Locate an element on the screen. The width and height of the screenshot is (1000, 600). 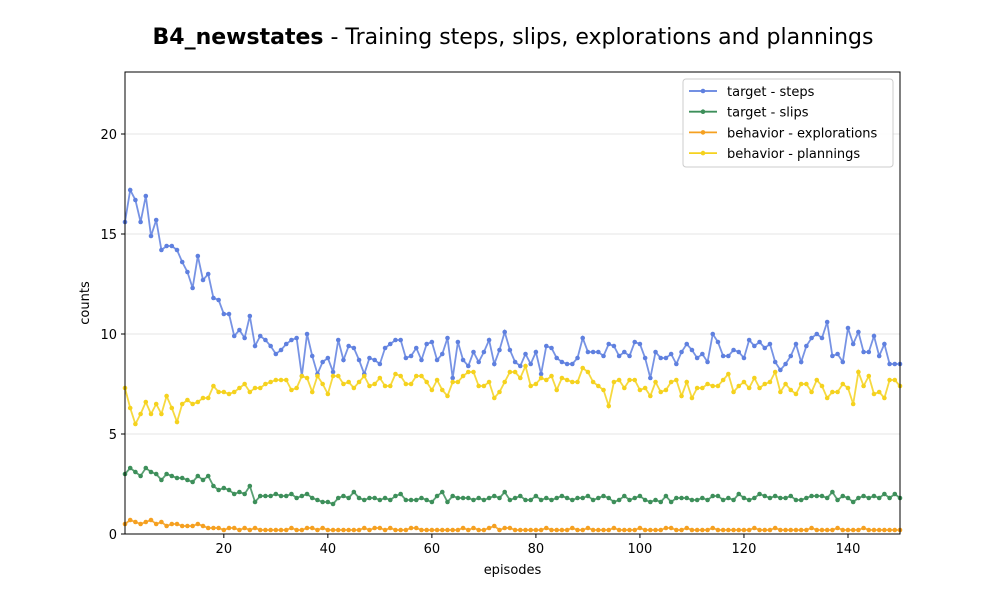
x-axis: 20 40 60 80 100 120 140 is located at coordinates (538, 545).